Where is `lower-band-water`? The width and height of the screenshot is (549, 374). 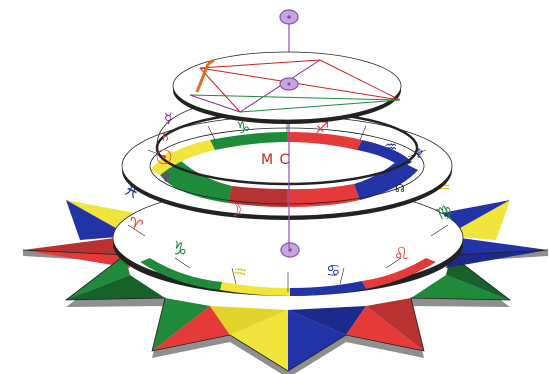
lower-band-water is located at coordinates (328, 288).